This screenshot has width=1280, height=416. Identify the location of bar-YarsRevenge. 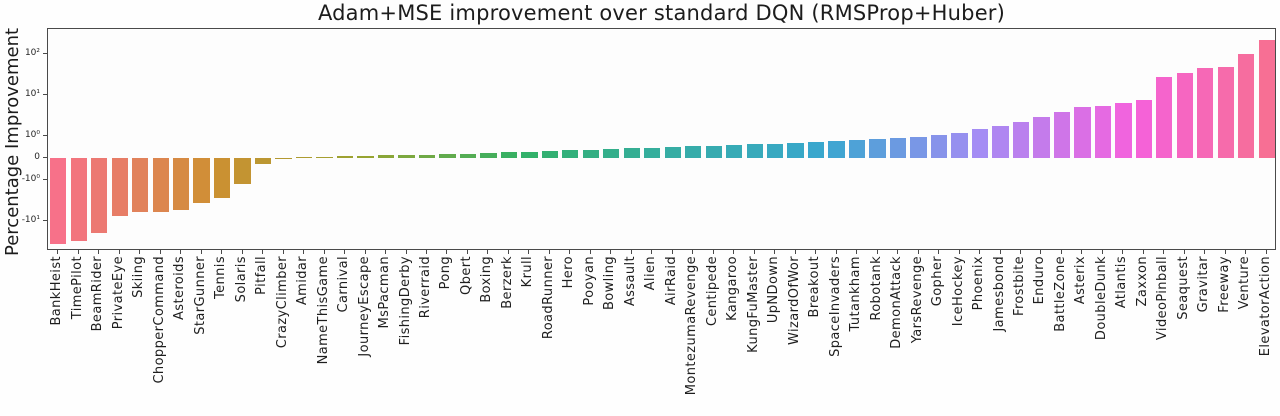
(918, 147).